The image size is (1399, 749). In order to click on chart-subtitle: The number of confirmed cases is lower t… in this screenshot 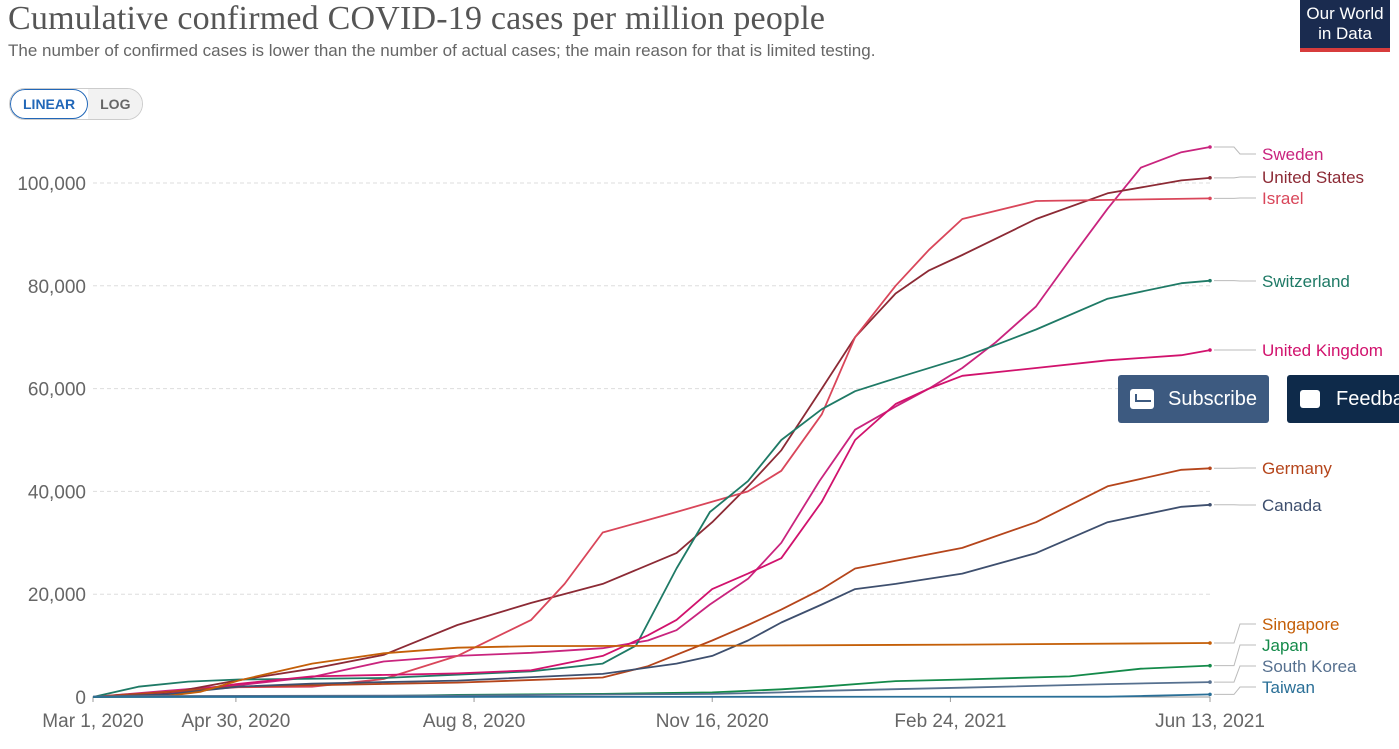, I will do `click(442, 50)`.